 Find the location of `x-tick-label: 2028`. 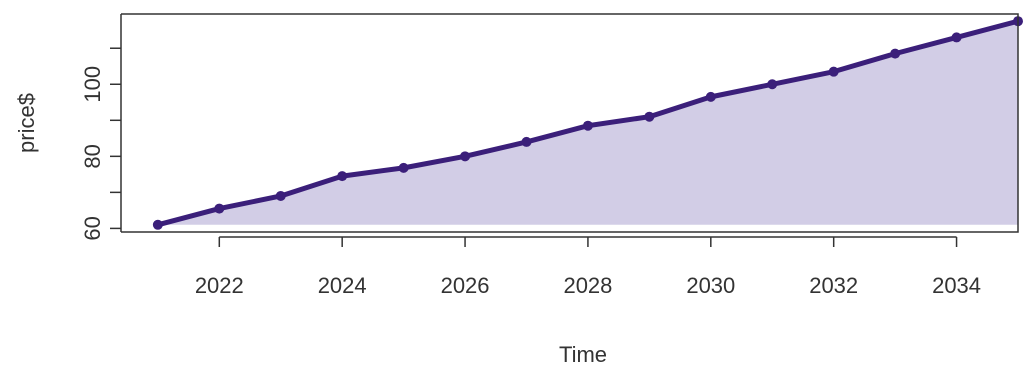

x-tick-label: 2028 is located at coordinates (587, 285).